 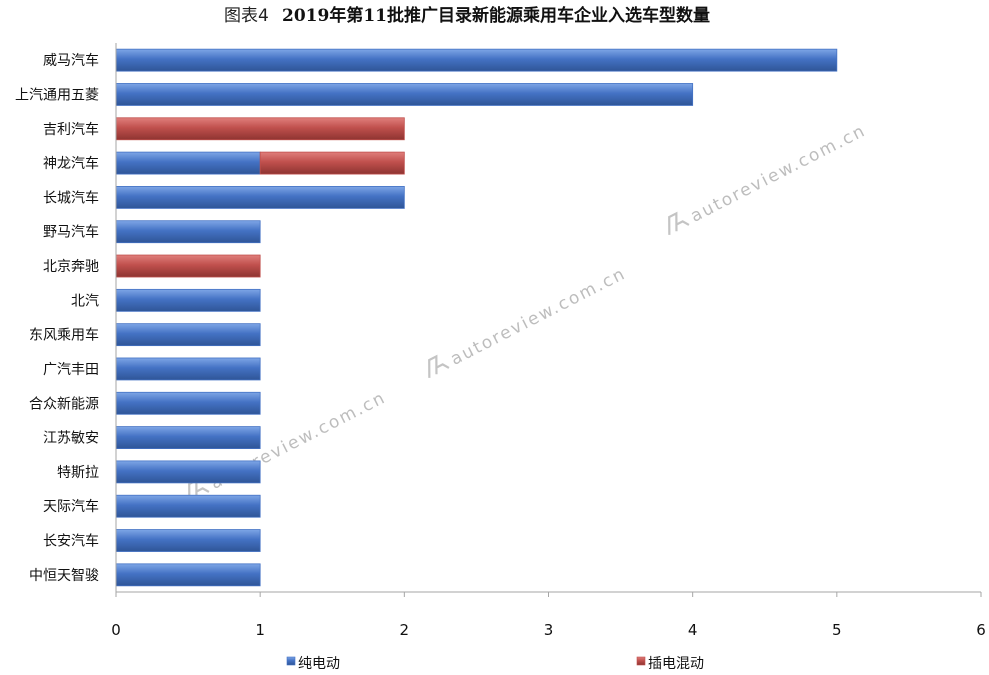 What do you see at coordinates (64, 335) in the screenshot?
I see `category-label: 东风乘用车` at bounding box center [64, 335].